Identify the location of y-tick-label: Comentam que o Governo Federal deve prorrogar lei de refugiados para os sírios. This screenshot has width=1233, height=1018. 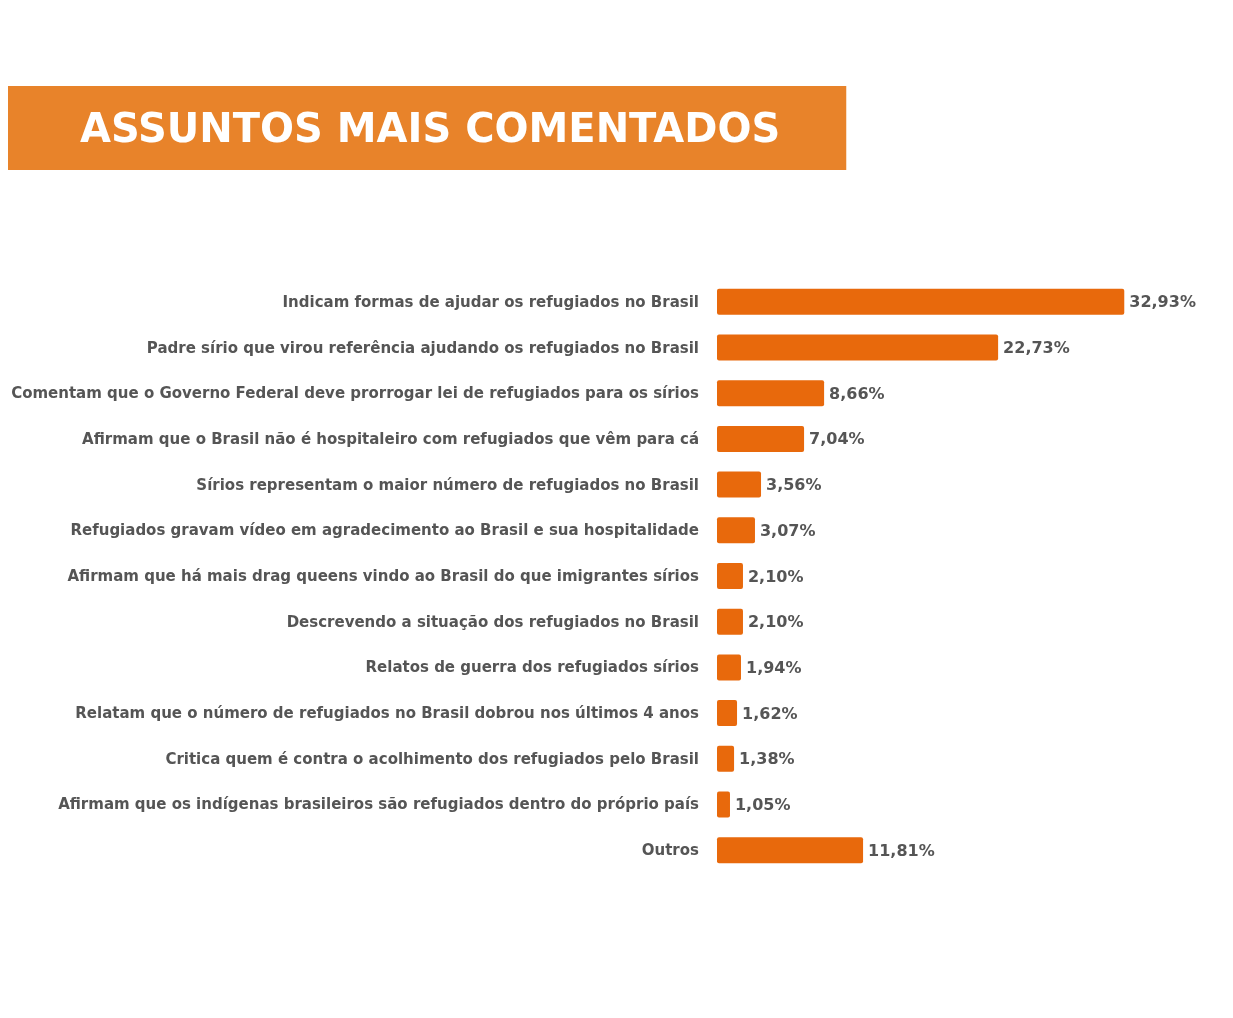
(355, 393).